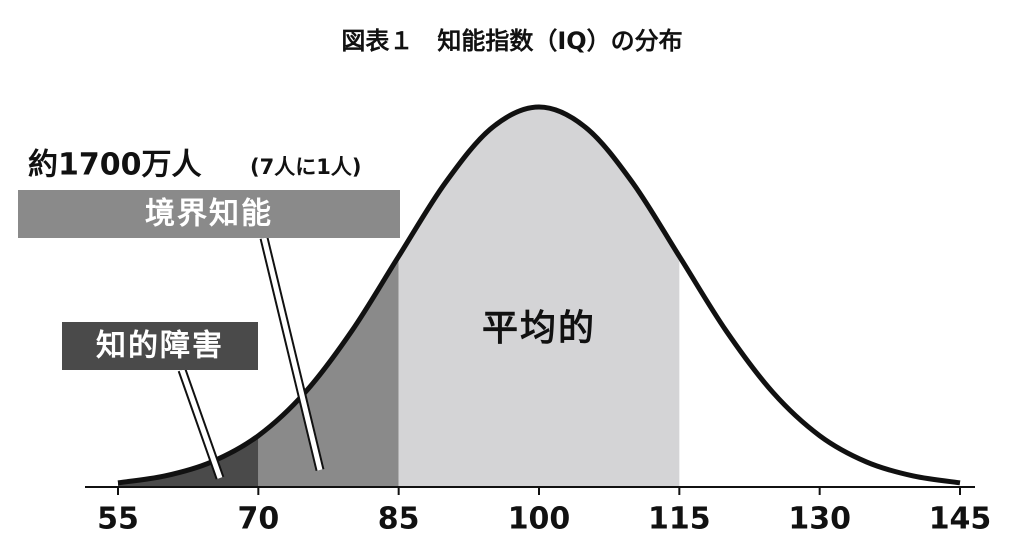 Image resolution: width=1024 pixels, height=538 pixels. Describe the element at coordinates (960, 519) in the screenshot. I see `x-tick-label: 145` at that location.